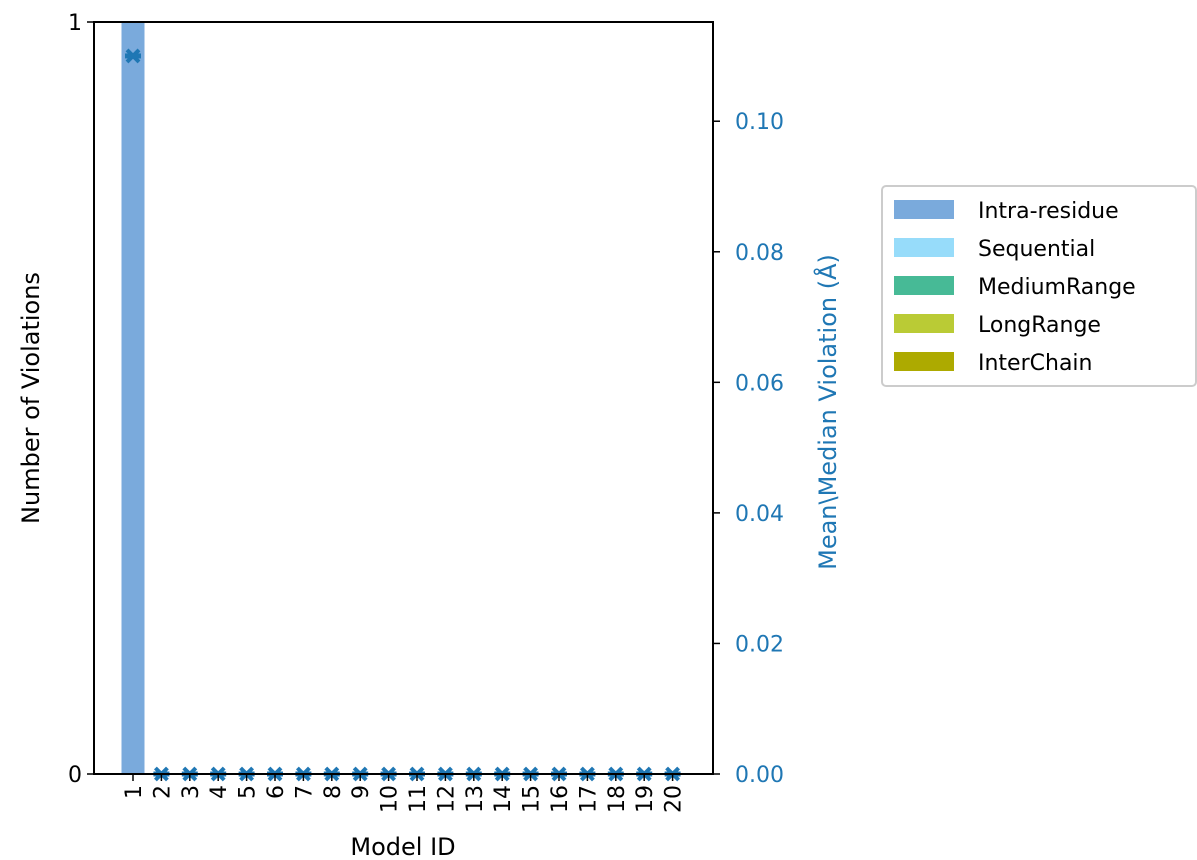 Image resolution: width=1197 pixels, height=860 pixels. I want to click on bars-layer, so click(133, 398).